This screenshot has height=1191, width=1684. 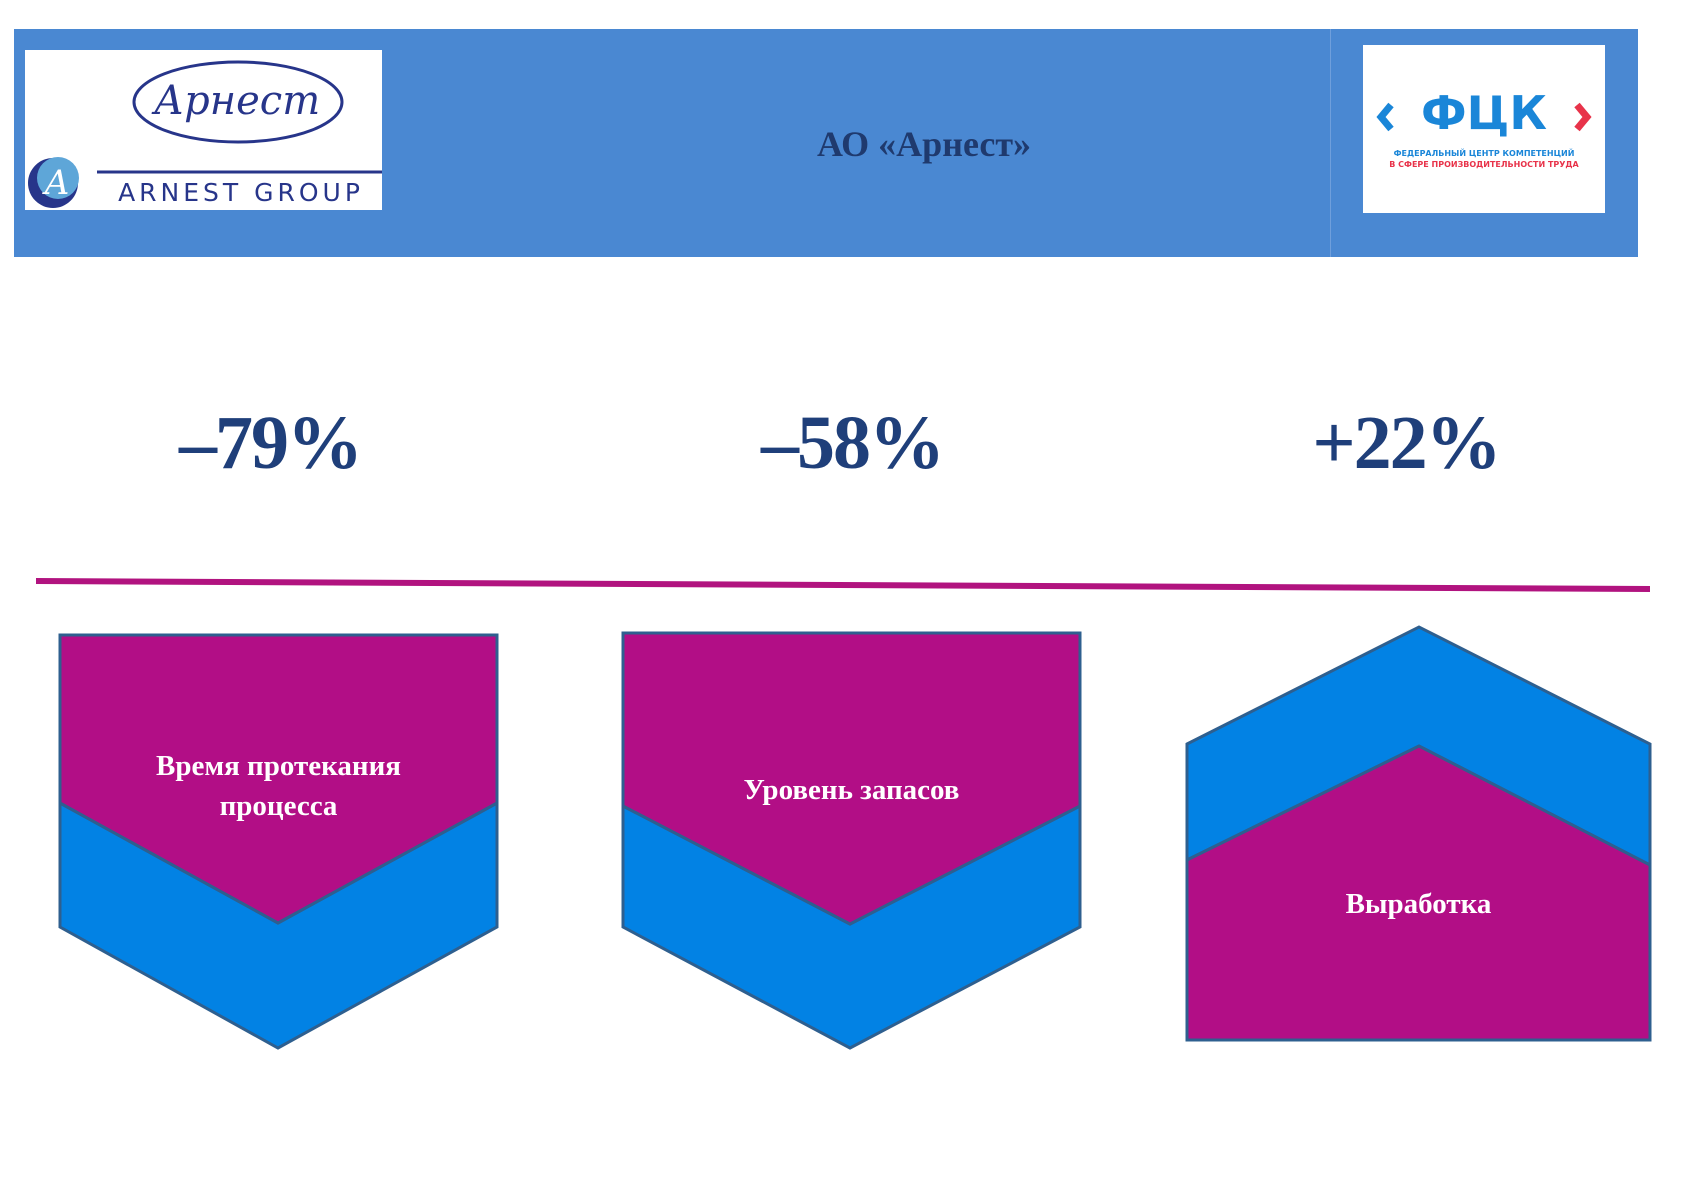 What do you see at coordinates (1330, 143) in the screenshot?
I see `header-divider` at bounding box center [1330, 143].